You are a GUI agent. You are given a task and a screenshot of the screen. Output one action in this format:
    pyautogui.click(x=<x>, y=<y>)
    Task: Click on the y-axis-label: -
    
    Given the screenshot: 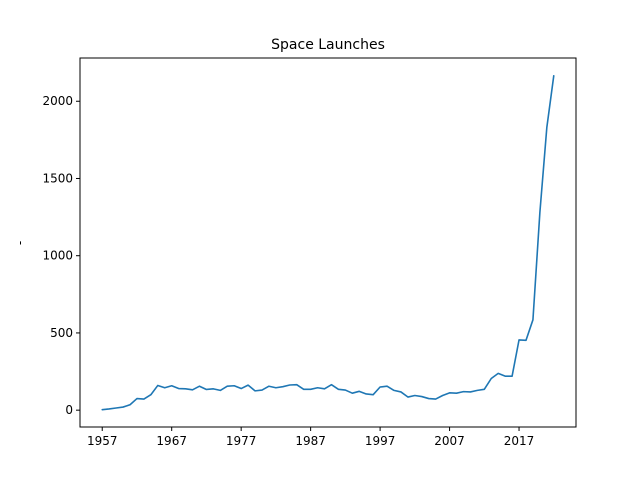 What is the action you would take?
    pyautogui.click(x=20, y=243)
    